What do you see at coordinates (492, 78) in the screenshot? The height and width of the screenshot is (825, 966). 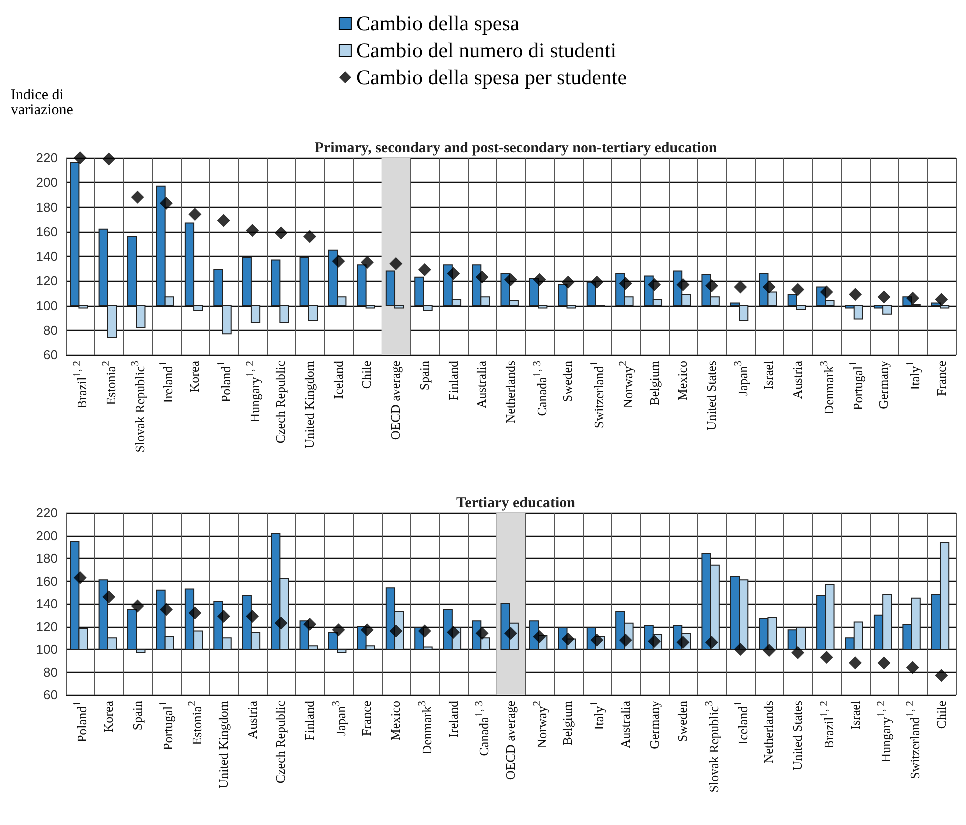 I see `legend-label: Cambio della spesa per studente` at bounding box center [492, 78].